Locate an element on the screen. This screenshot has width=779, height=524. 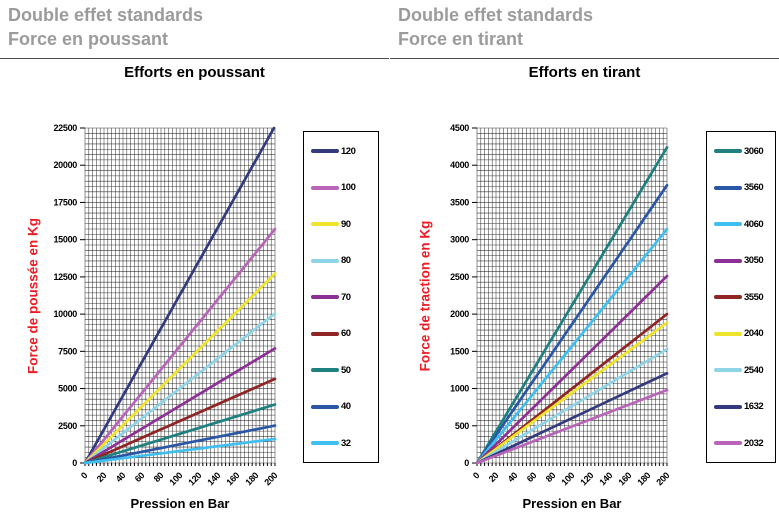
legend-label: 3050 is located at coordinates (754, 260).